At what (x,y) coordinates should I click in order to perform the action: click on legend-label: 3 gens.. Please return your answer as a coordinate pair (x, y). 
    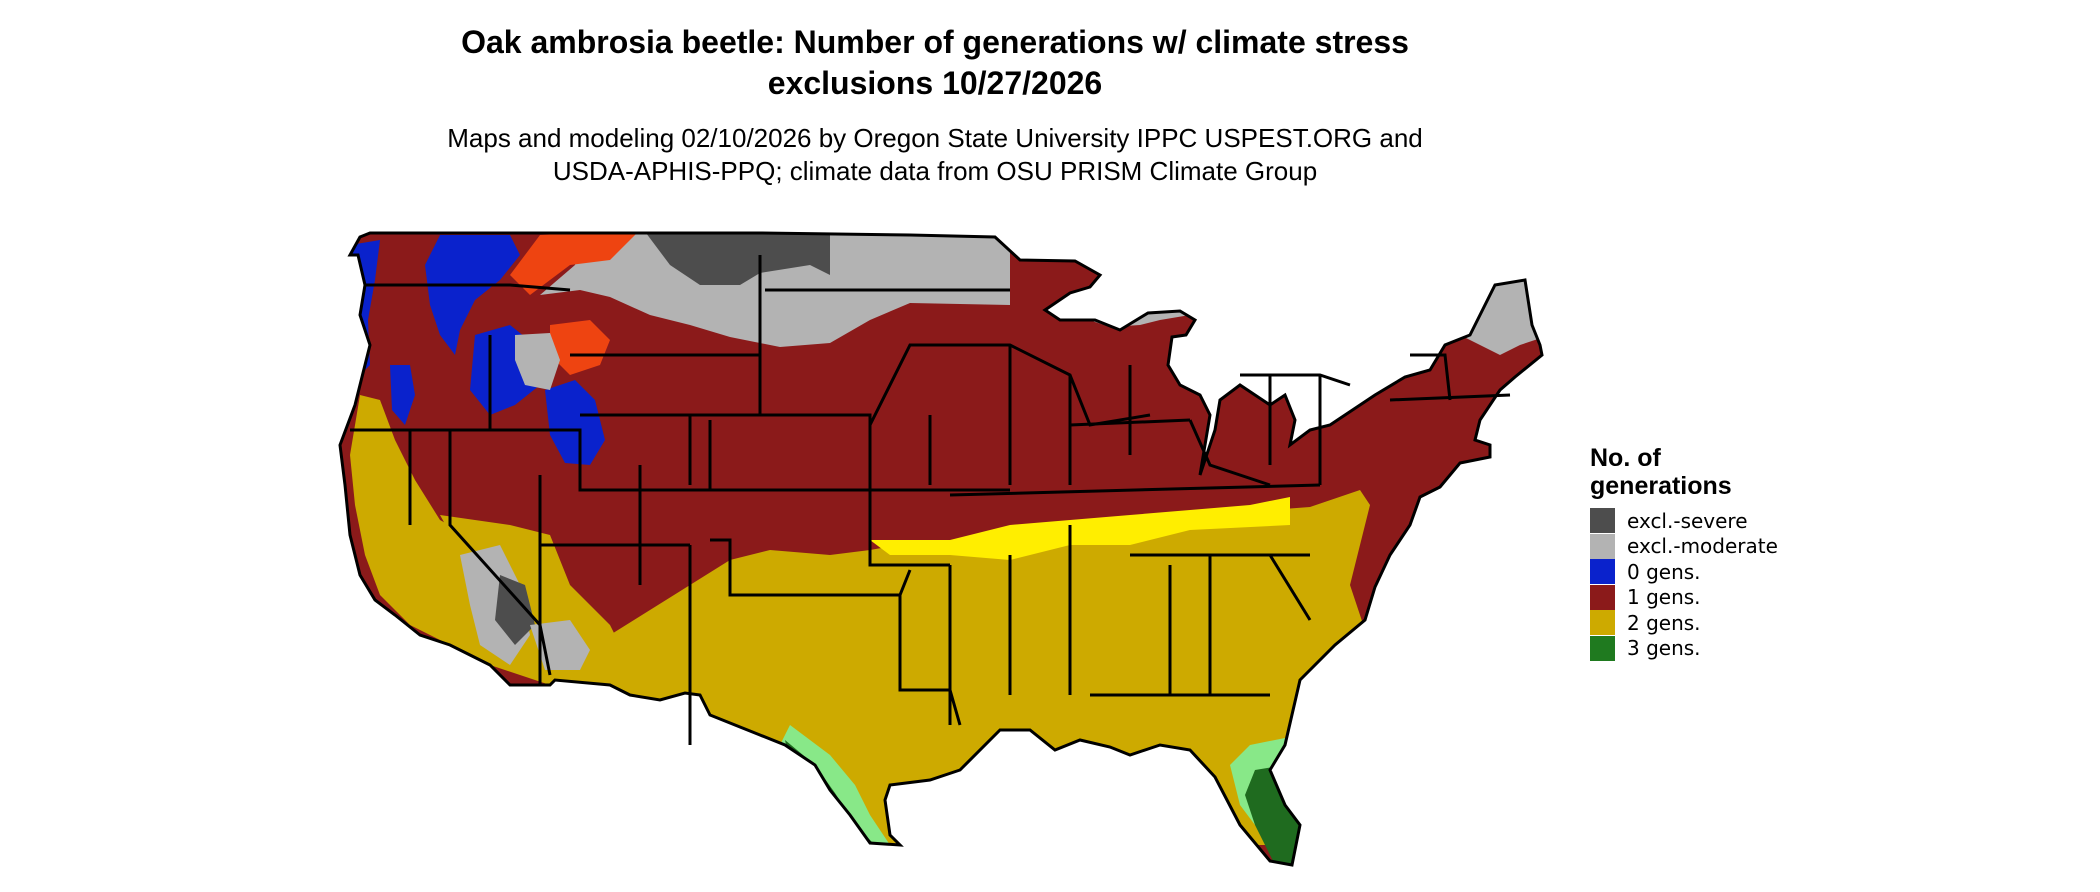
    Looking at the image, I should click on (1664, 648).